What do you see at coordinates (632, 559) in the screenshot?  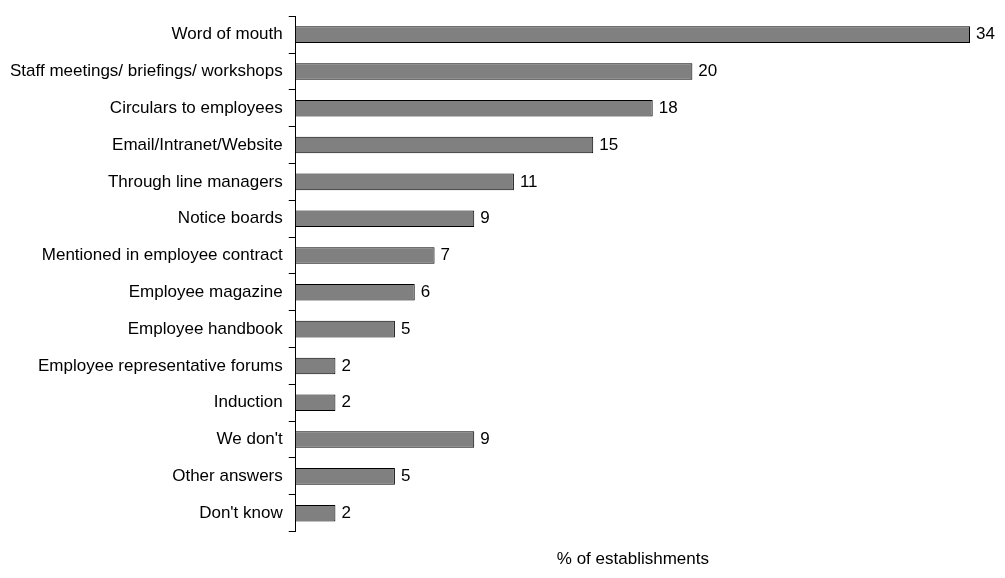 I see `x-axis-title: % of establishments` at bounding box center [632, 559].